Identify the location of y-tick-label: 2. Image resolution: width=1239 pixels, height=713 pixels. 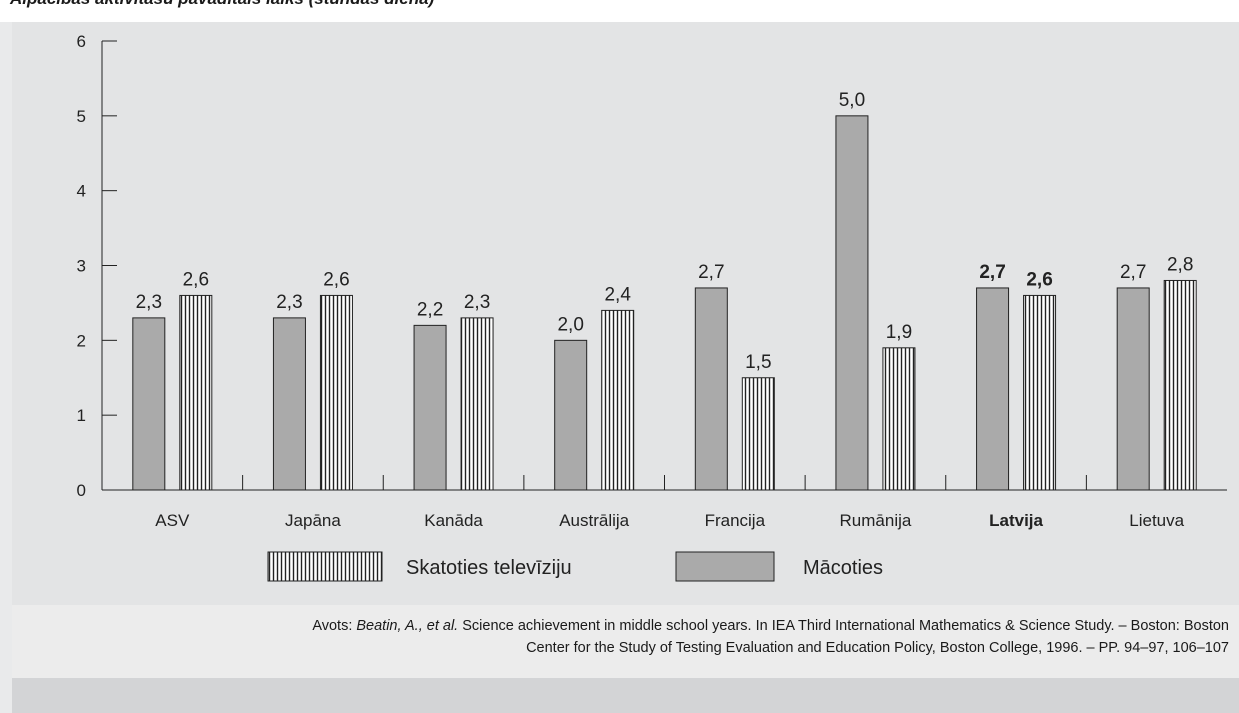
(81, 340).